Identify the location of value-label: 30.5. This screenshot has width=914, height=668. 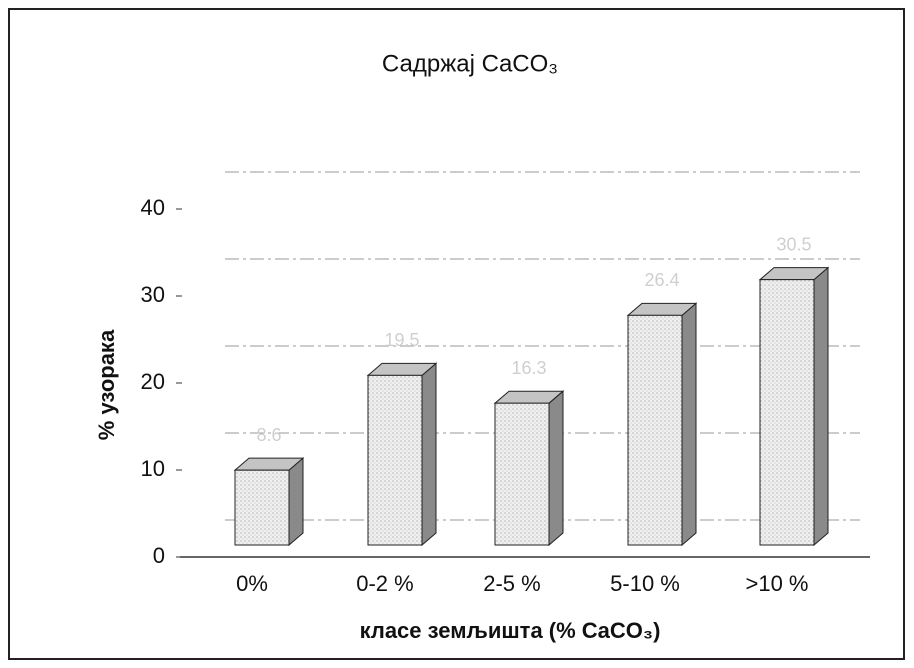
(793, 244).